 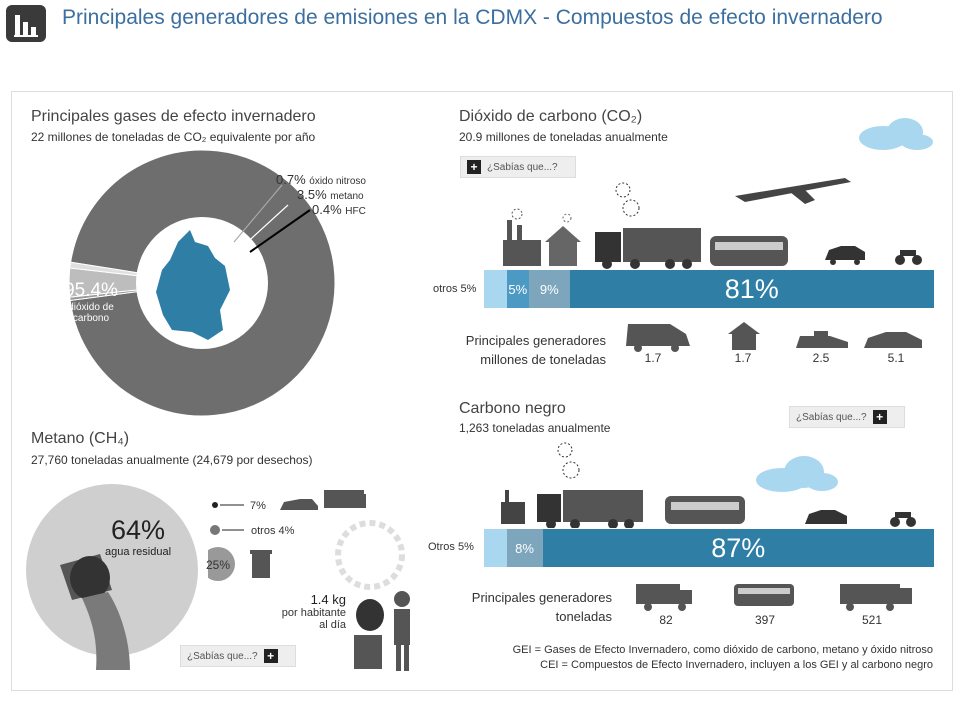 I want to click on carbono-sources-illustration, so click(x=708, y=485).